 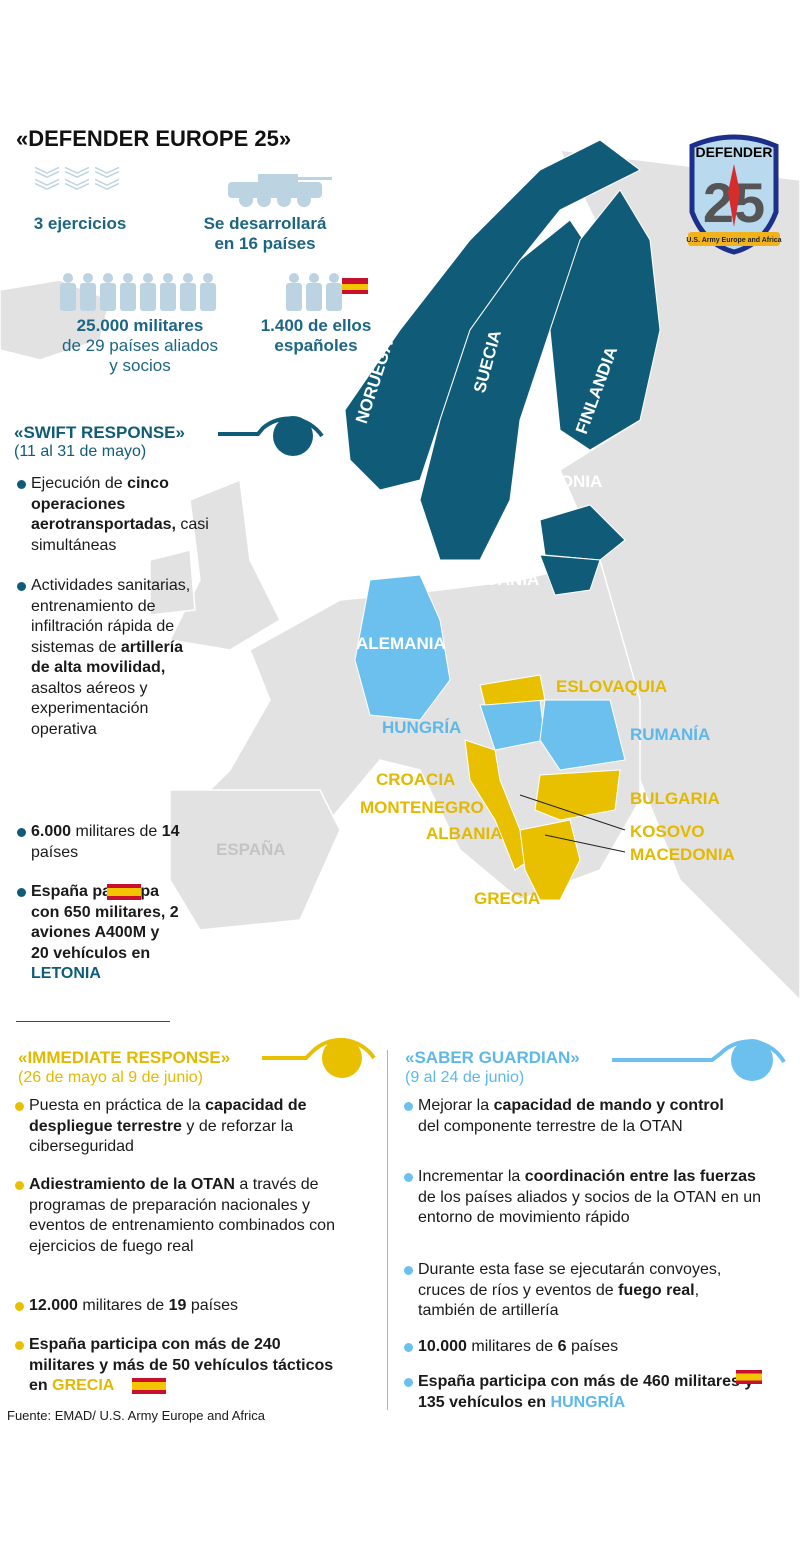 I want to click on label-espana: ESPAÑA, so click(x=251, y=849).